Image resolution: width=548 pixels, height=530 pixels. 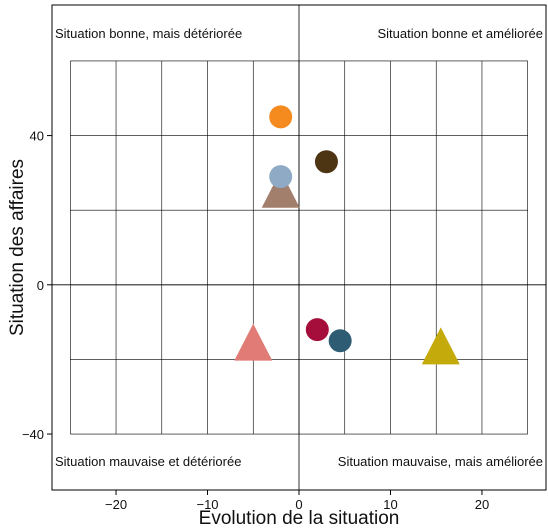 What do you see at coordinates (148, 33) in the screenshot?
I see `quadrant-label-top-left: Situation bonne, mais détériorée` at bounding box center [148, 33].